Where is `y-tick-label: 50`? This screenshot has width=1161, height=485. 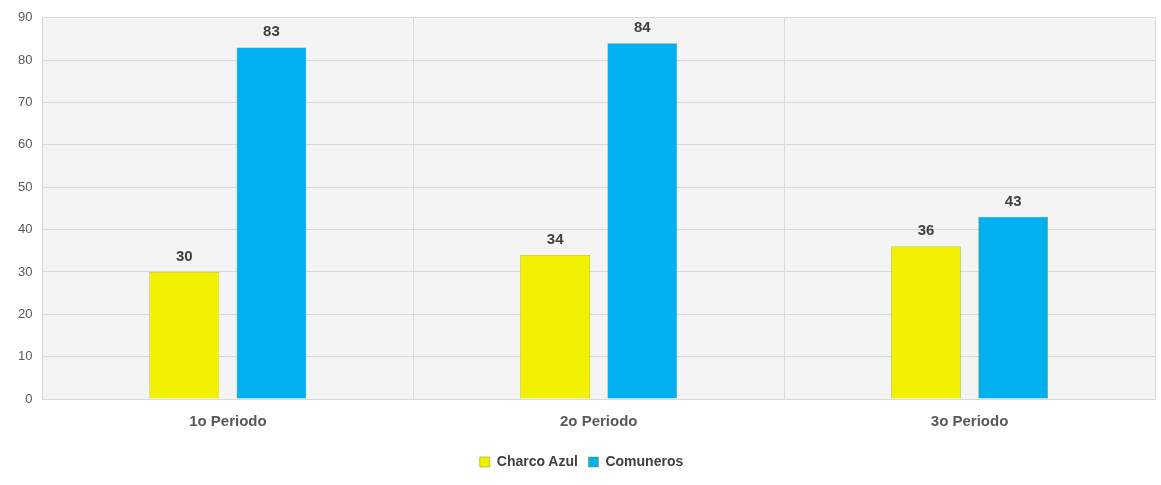 y-tick-label: 50 is located at coordinates (25, 186).